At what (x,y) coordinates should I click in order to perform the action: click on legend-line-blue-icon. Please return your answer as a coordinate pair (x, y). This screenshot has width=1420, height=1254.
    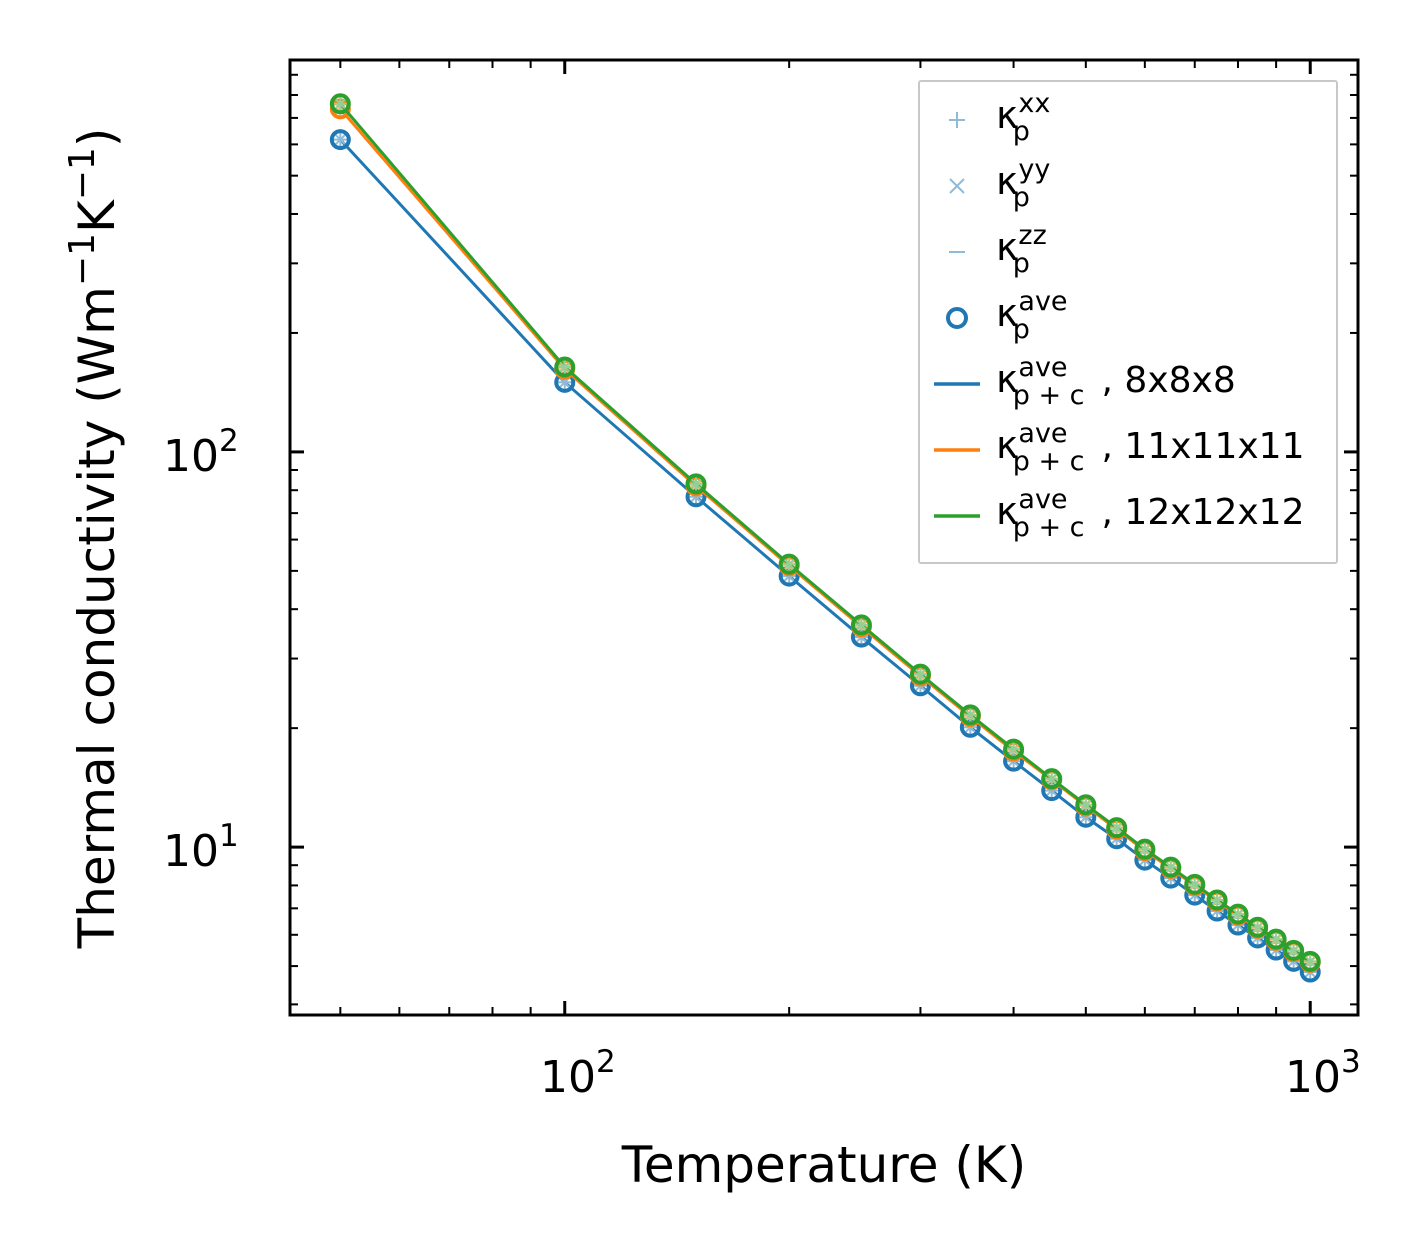
    Looking at the image, I should click on (957, 384).